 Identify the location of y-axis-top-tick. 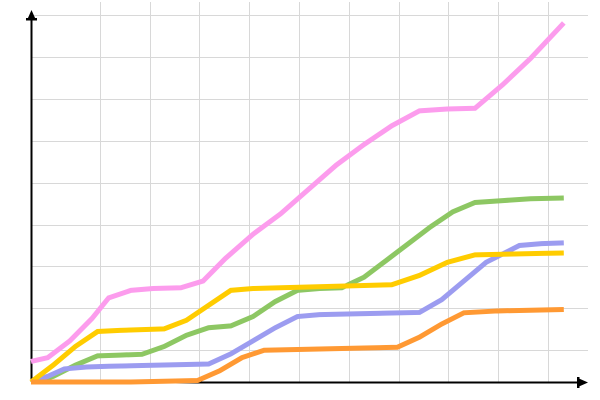
(31, 19).